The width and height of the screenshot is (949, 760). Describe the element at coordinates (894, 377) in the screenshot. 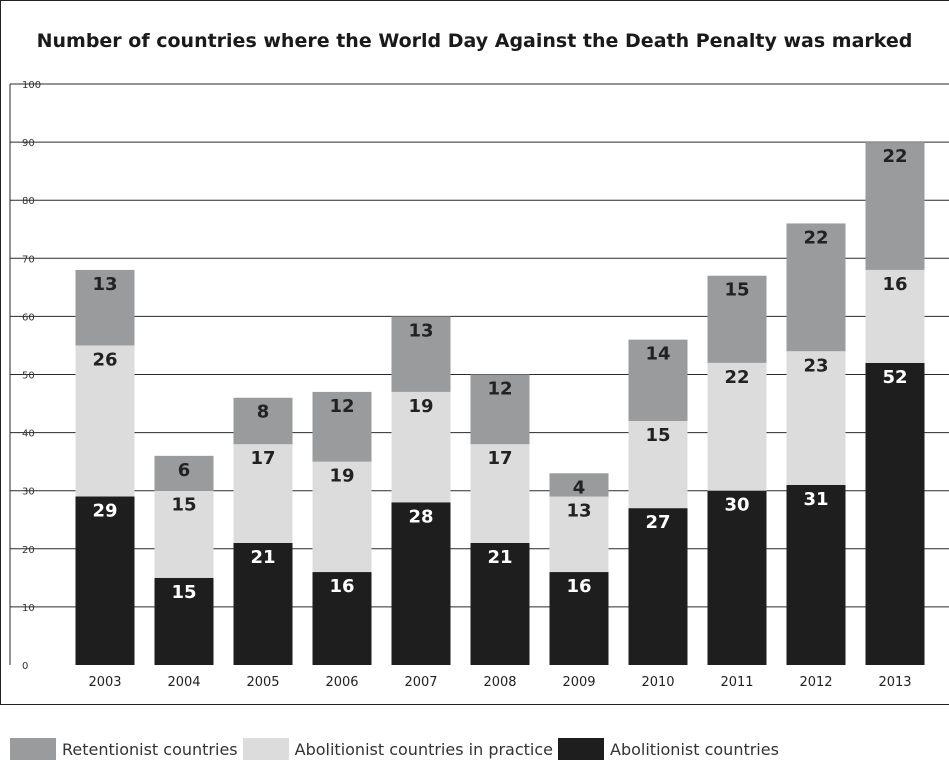

I see `data-label: 52` at that location.